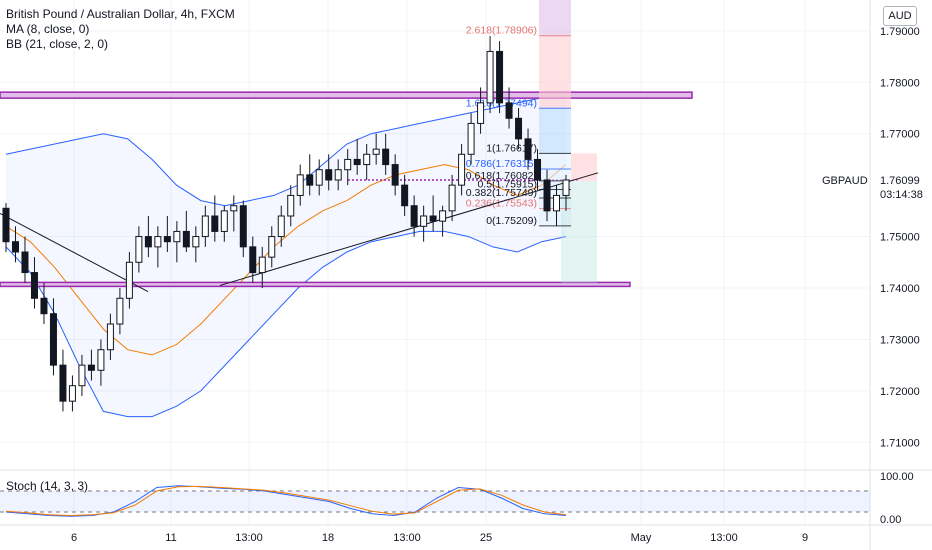 The width and height of the screenshot is (932, 550). What do you see at coordinates (74, 538) in the screenshot?
I see `time-label: 6` at bounding box center [74, 538].